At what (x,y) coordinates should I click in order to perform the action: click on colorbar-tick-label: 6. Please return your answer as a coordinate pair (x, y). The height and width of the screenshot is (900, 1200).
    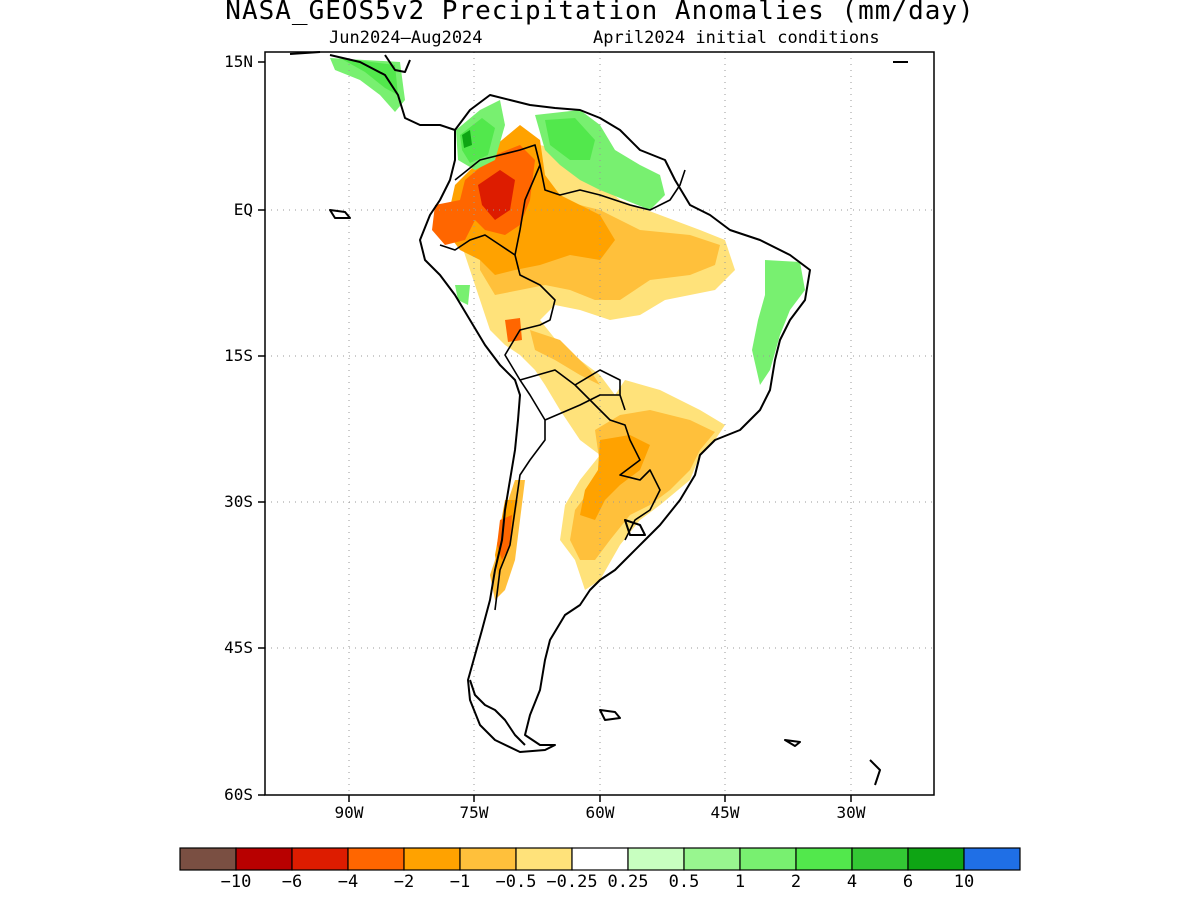
    Looking at the image, I should click on (908, 882).